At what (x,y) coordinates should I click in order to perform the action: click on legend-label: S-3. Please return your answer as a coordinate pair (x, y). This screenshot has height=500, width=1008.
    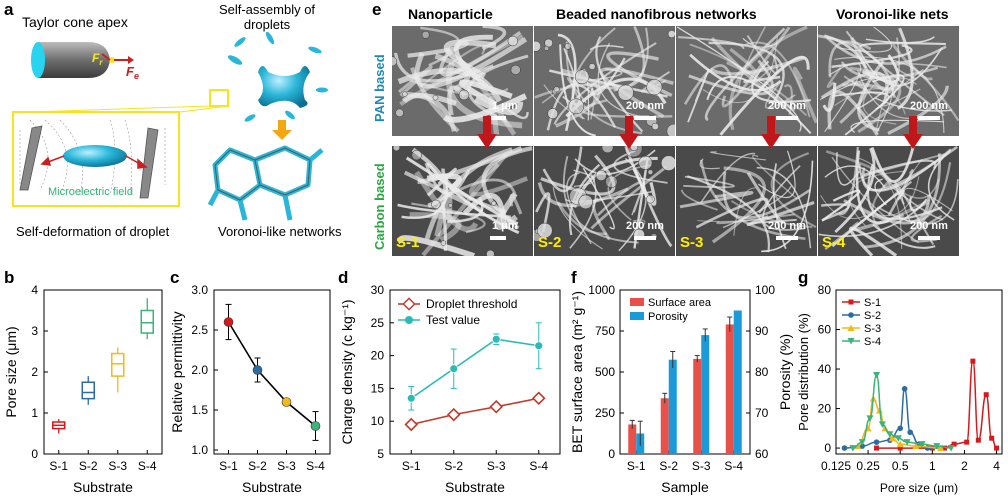
    Looking at the image, I should click on (872, 329).